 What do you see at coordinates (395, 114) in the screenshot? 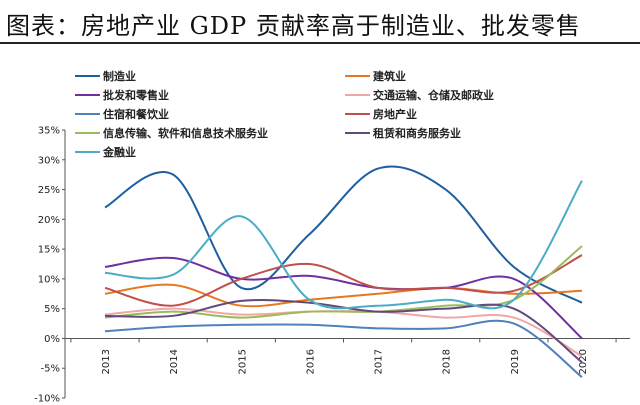
I see `legend-label: 房地产业` at bounding box center [395, 114].